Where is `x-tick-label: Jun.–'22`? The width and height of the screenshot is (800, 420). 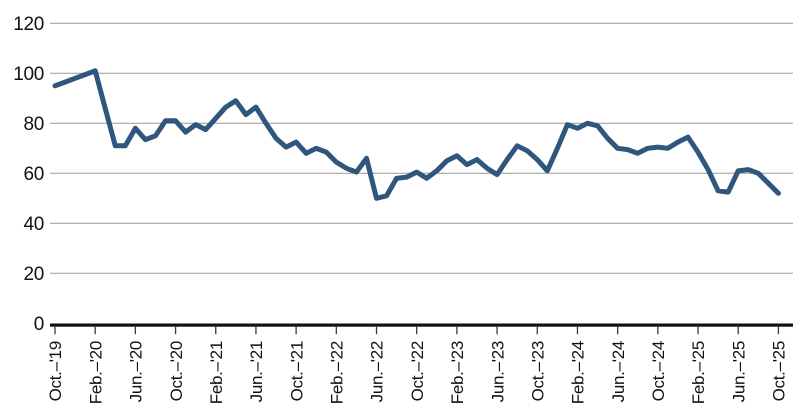
x-tick-label: Jun.–'22 is located at coordinates (377, 371).